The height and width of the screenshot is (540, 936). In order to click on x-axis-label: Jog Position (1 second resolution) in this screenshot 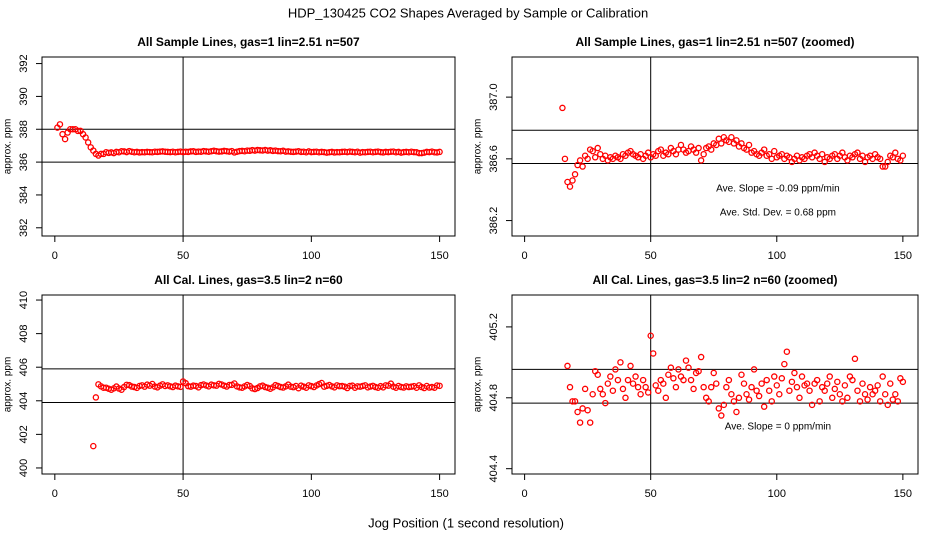, I will do `click(466, 522)`.